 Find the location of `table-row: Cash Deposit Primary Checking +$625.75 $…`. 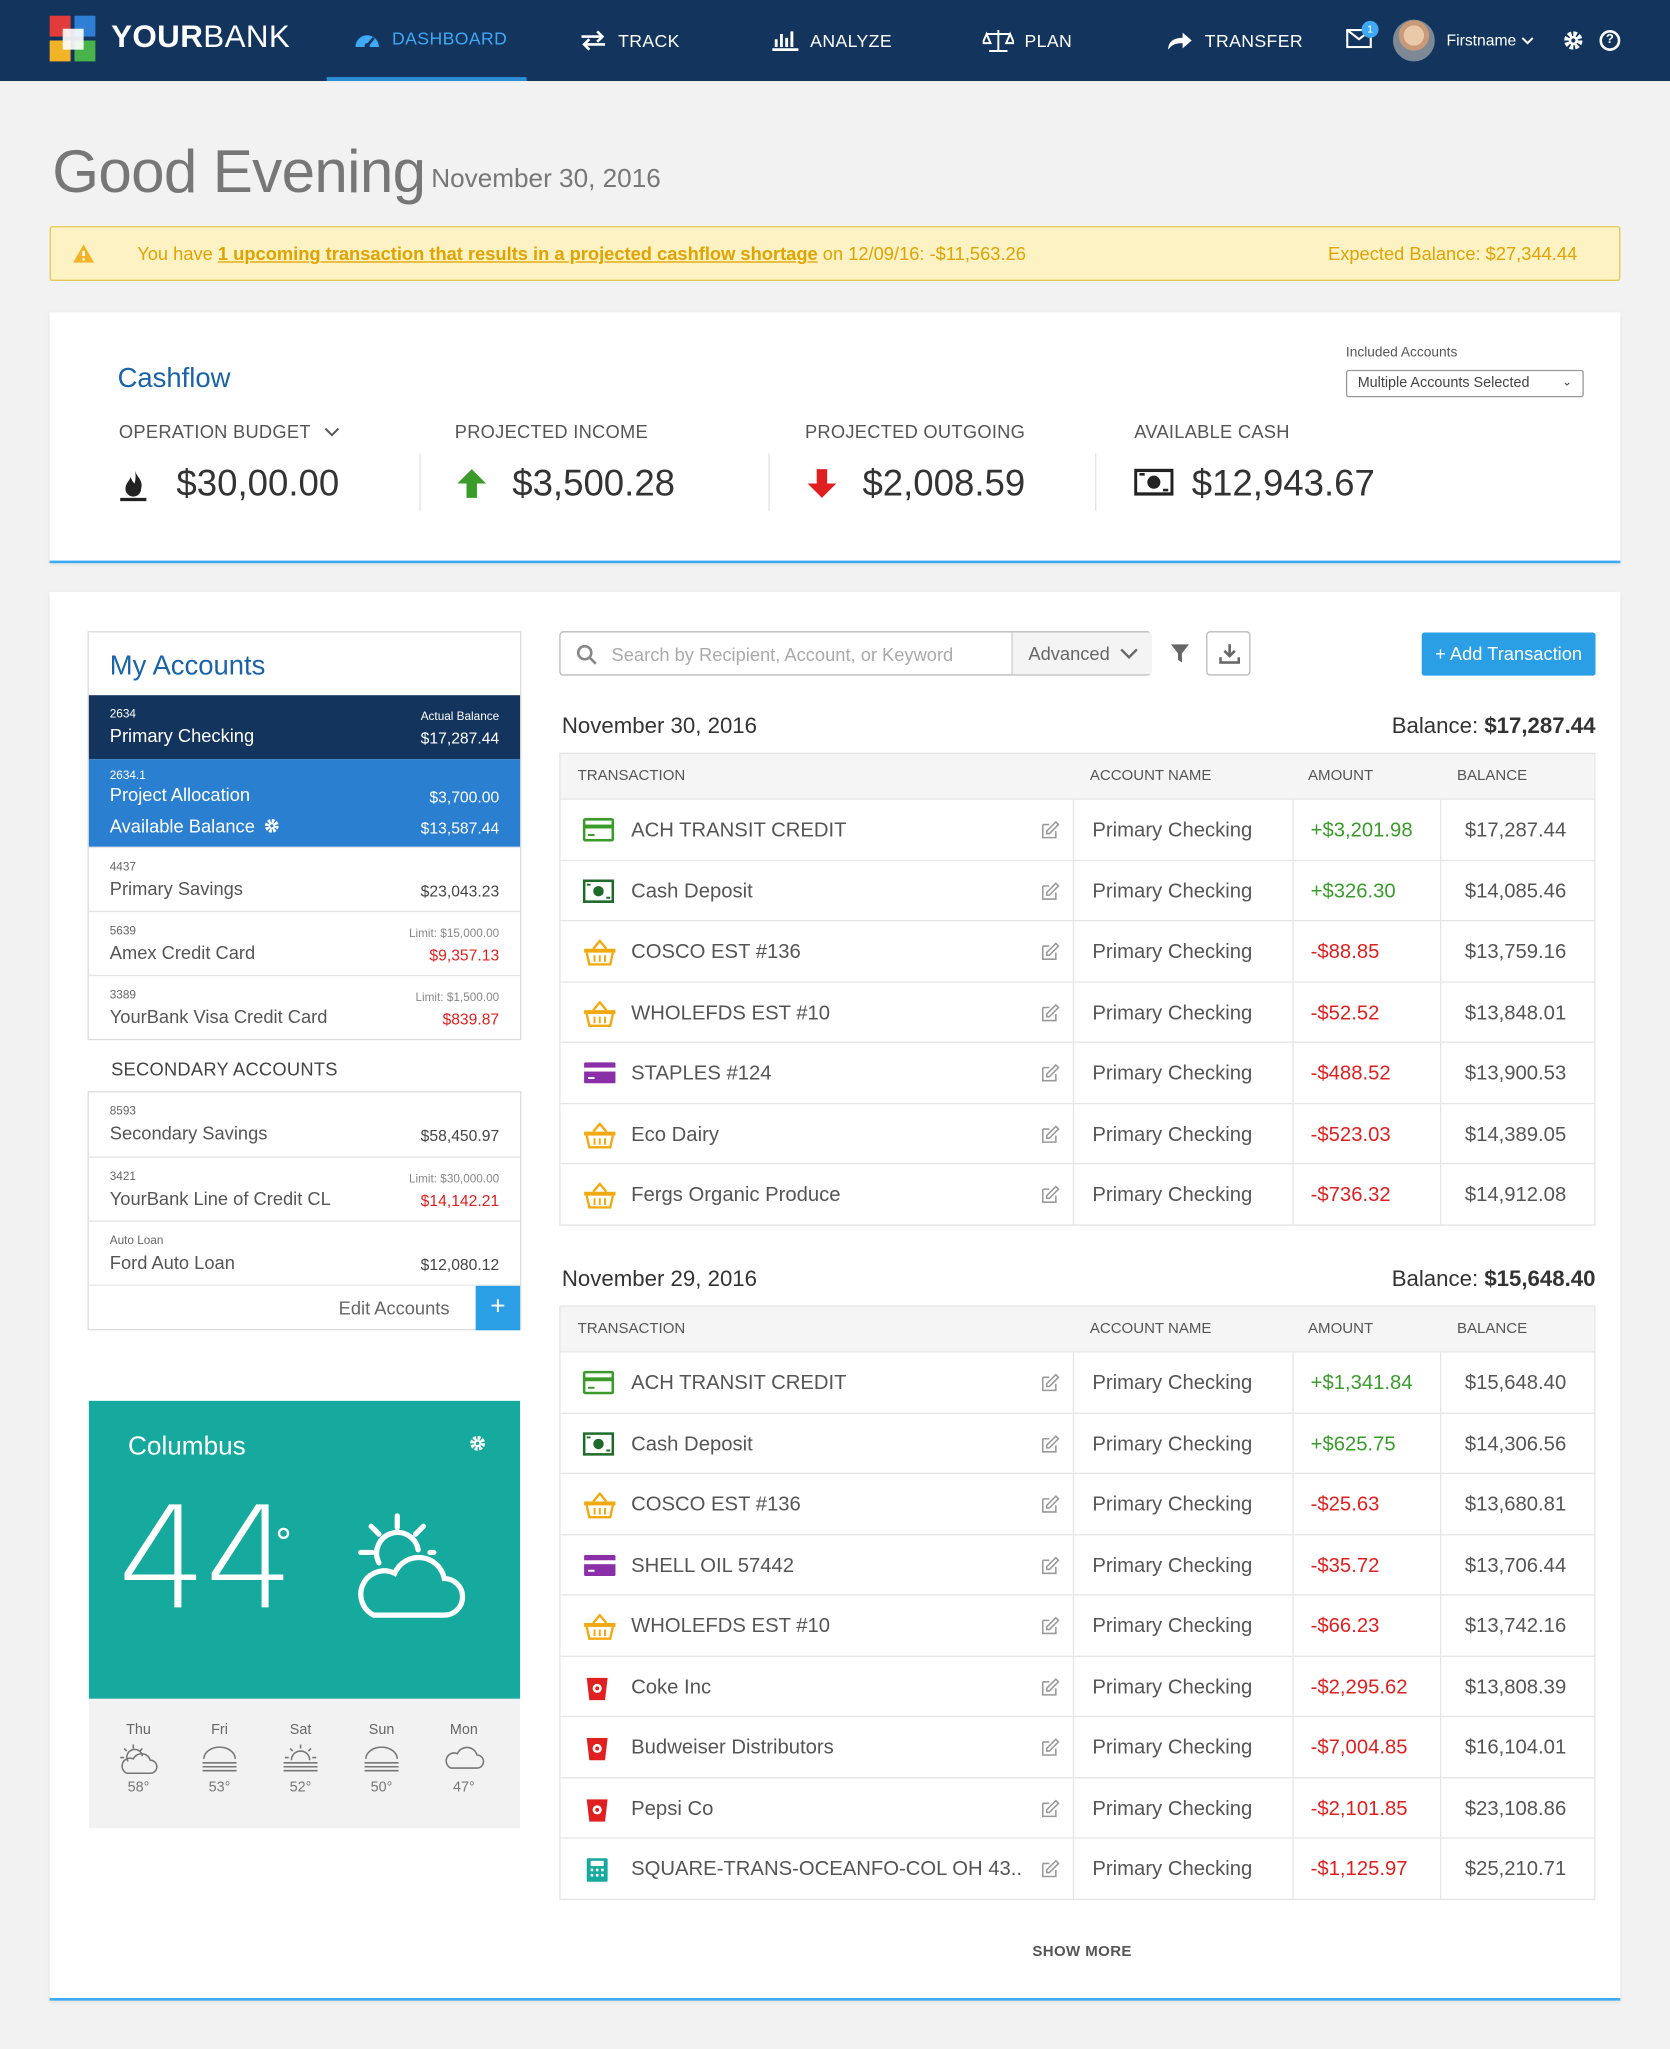

table-row: Cash Deposit Primary Checking +$625.75 $… is located at coordinates (1077, 1442).